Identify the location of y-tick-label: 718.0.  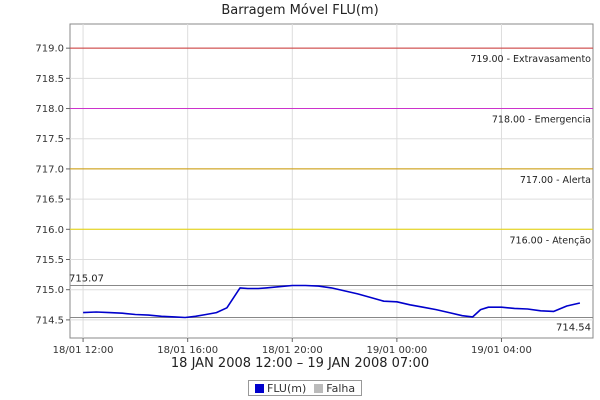
(49, 109).